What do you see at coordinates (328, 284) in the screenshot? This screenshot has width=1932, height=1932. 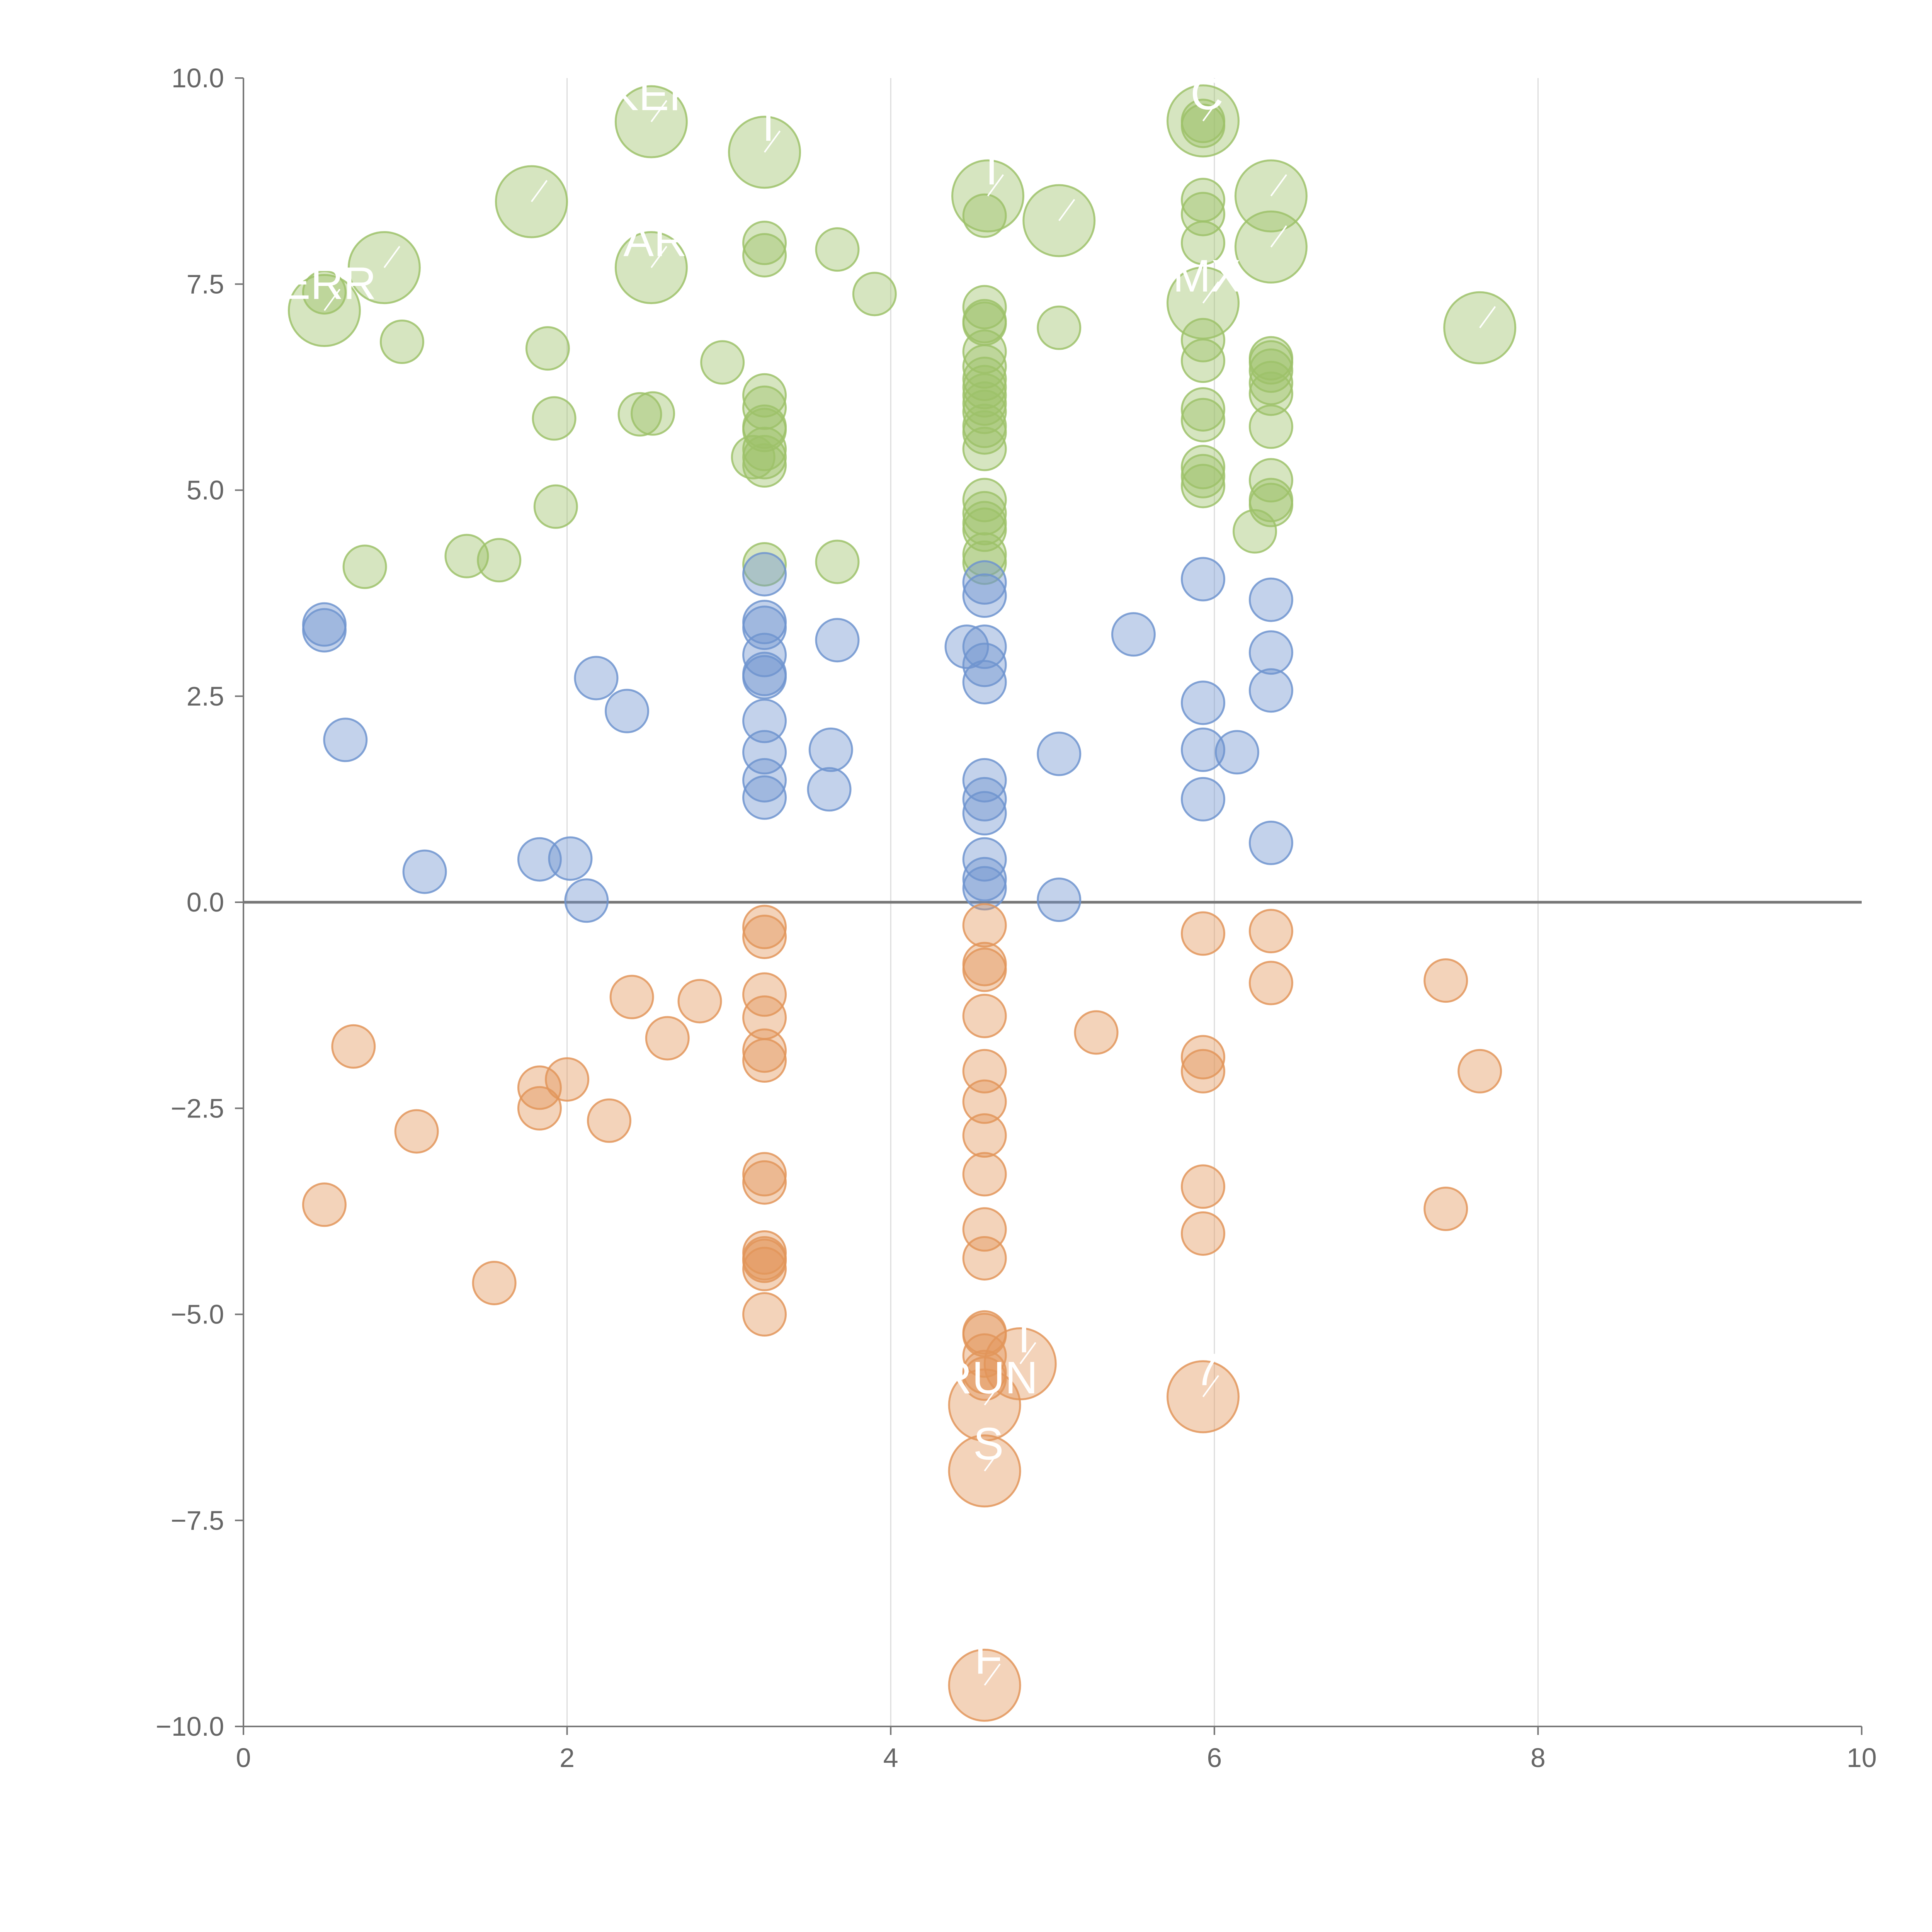 I see `bubble-label: ERR` at bounding box center [328, 284].